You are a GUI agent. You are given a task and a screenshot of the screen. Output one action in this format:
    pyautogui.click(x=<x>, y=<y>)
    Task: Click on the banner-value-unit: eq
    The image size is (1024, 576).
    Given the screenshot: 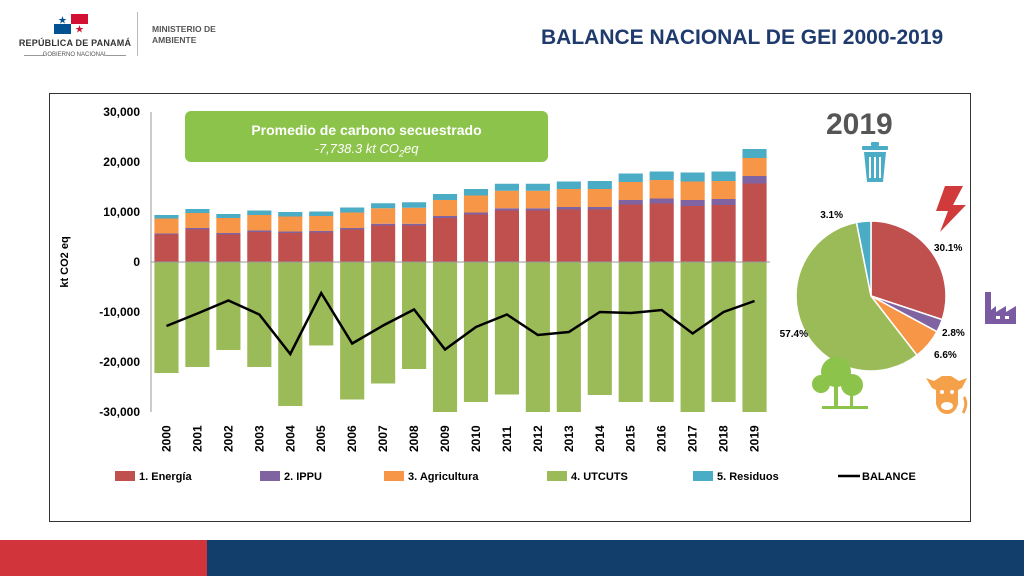 What is the action you would take?
    pyautogui.click(x=411, y=148)
    